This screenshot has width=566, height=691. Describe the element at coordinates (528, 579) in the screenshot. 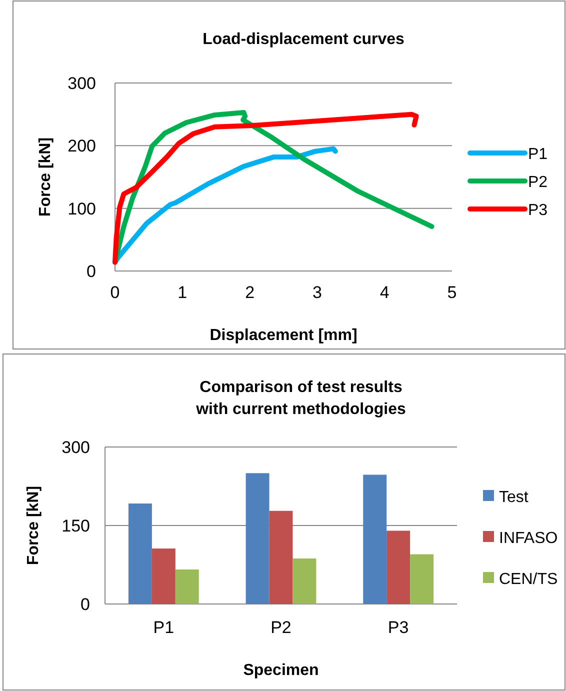

I see `legend-label: CEN/TS` at that location.